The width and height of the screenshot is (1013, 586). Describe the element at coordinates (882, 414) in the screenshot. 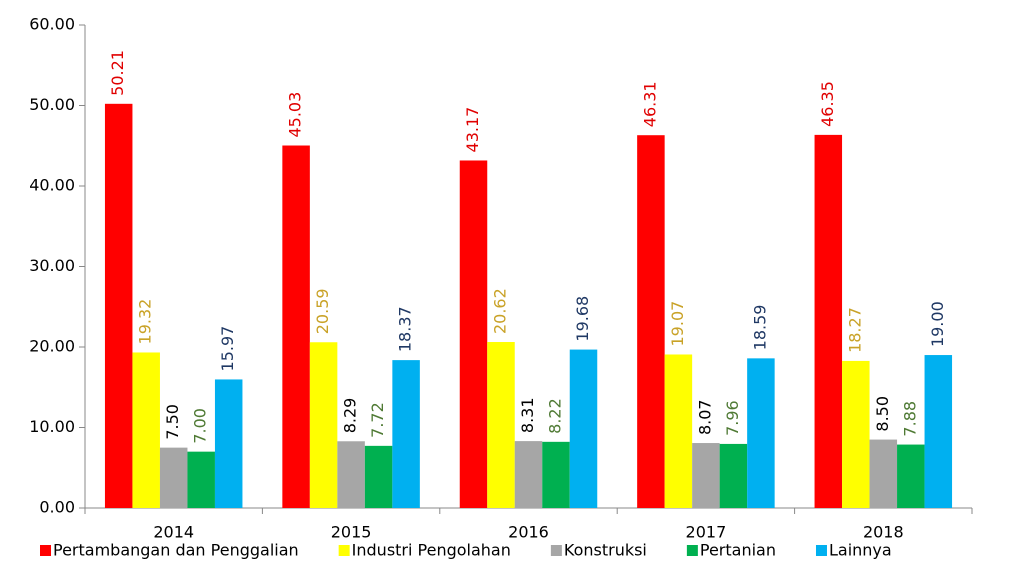

I see `data-label: 8.50` at that location.